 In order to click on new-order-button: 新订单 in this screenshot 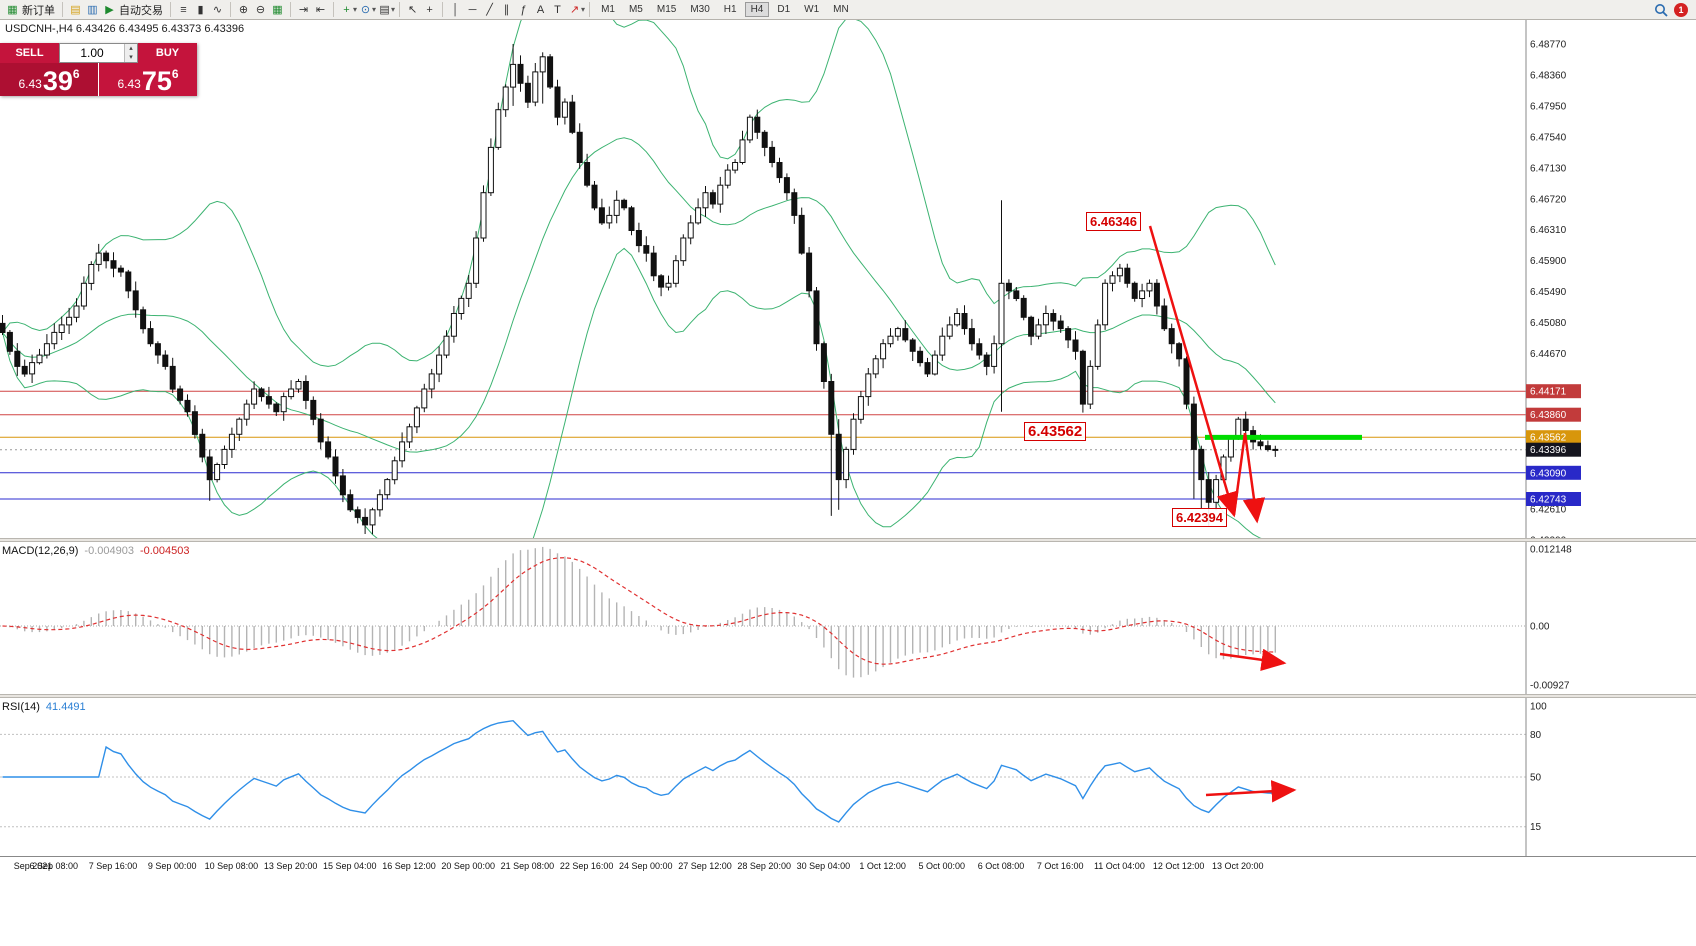, I will do `click(38, 10)`.